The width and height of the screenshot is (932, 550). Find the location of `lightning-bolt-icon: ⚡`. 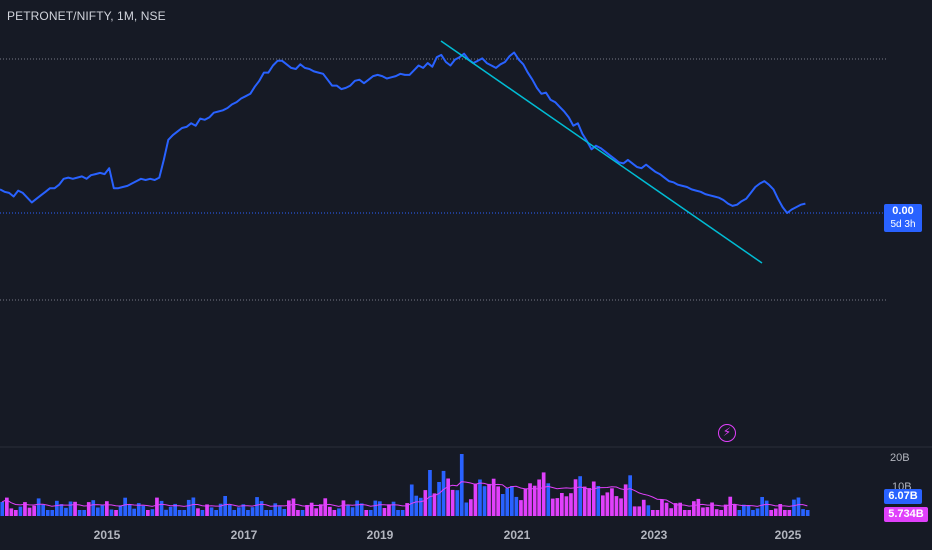

lightning-bolt-icon: ⚡ is located at coordinates (727, 433).